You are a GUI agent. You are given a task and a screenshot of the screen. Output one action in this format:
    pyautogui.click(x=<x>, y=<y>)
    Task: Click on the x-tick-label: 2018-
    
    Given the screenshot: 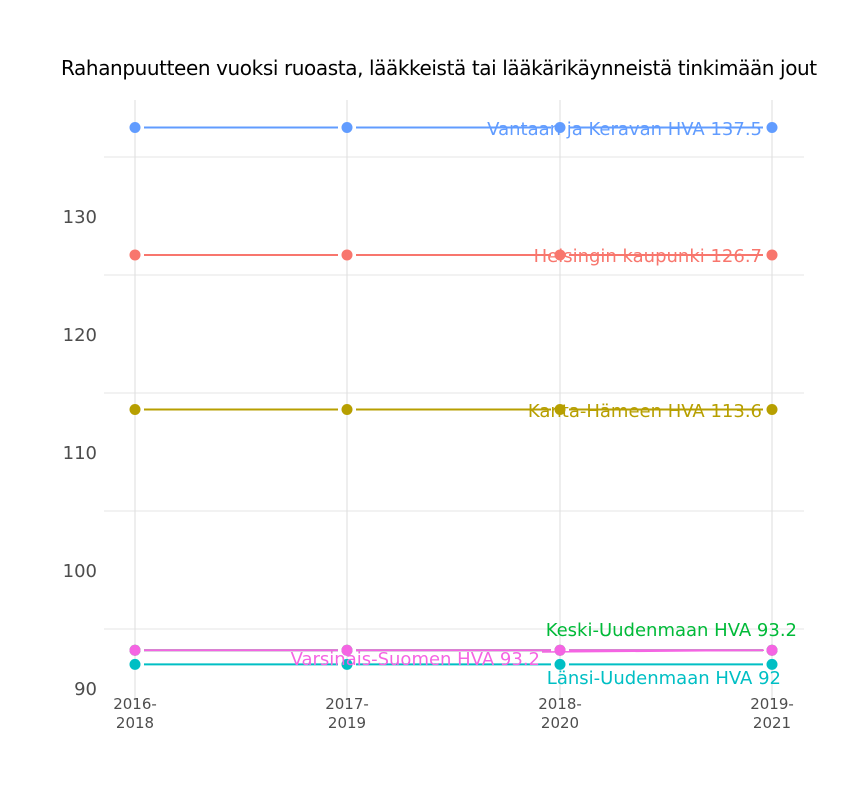 What is the action you would take?
    pyautogui.click(x=560, y=704)
    